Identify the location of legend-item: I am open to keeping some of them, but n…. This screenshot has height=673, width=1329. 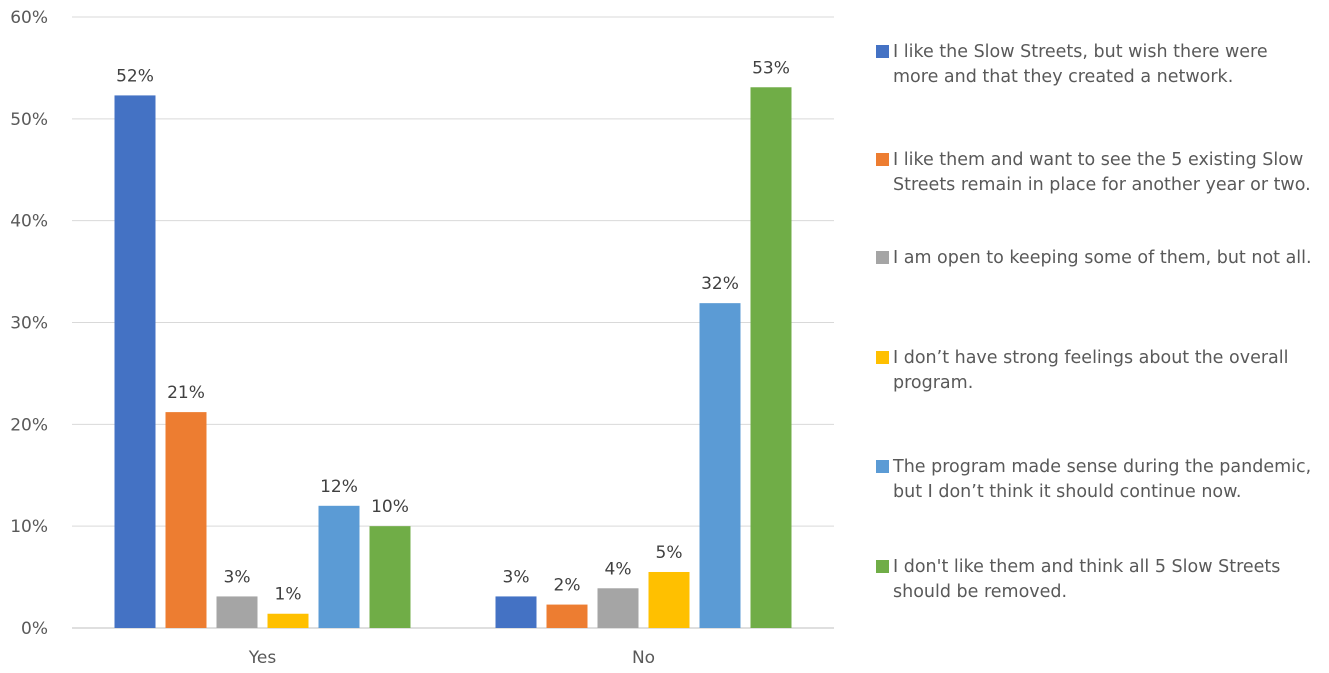
(1096, 258).